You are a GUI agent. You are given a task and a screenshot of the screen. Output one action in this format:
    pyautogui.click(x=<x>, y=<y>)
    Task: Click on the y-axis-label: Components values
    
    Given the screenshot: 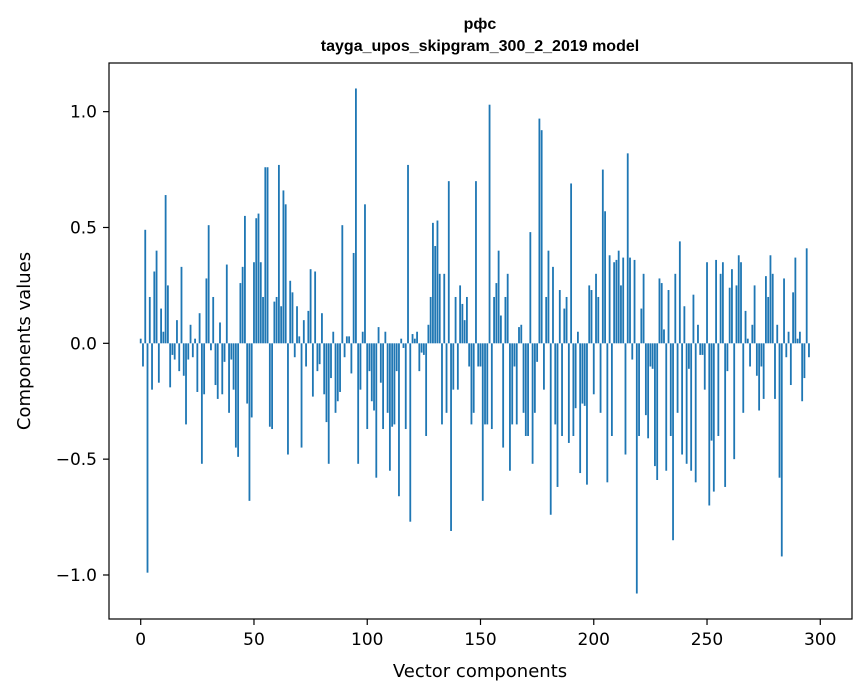 What is the action you would take?
    pyautogui.click(x=24, y=341)
    